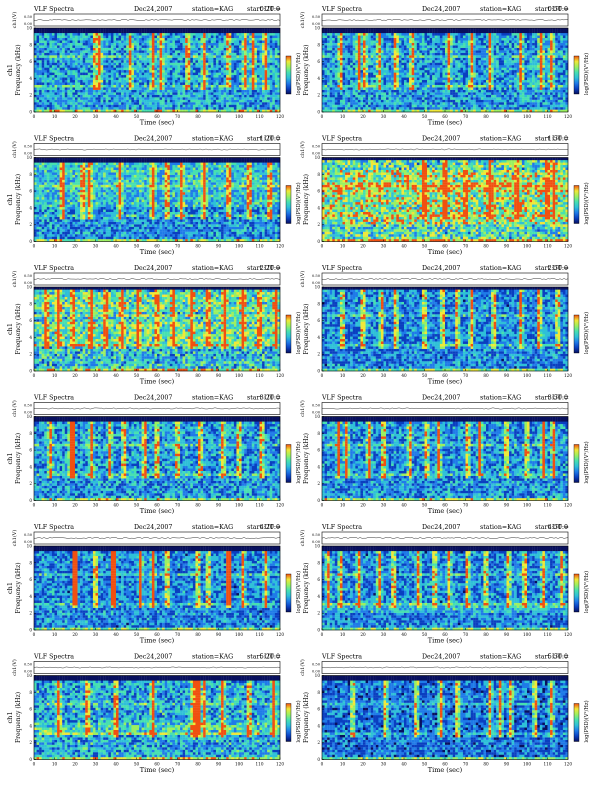  Describe the element at coordinates (384, 764) in the screenshot. I see `x-tick-label: 30` at that location.